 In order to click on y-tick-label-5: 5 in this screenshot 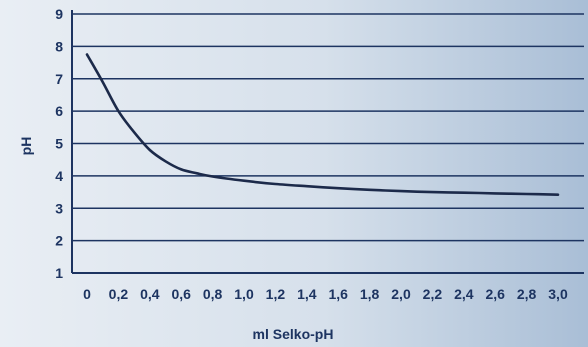, I will do `click(59, 144)`.